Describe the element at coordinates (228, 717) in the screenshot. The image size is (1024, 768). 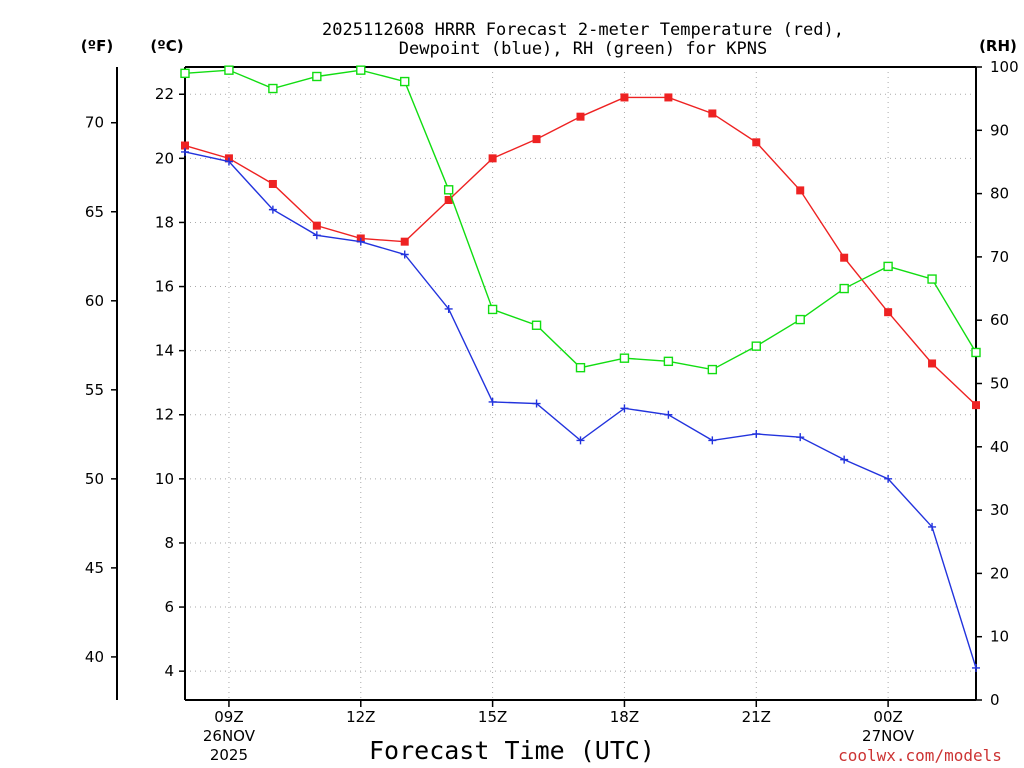
I see `x-tick-label: 09Z` at that location.